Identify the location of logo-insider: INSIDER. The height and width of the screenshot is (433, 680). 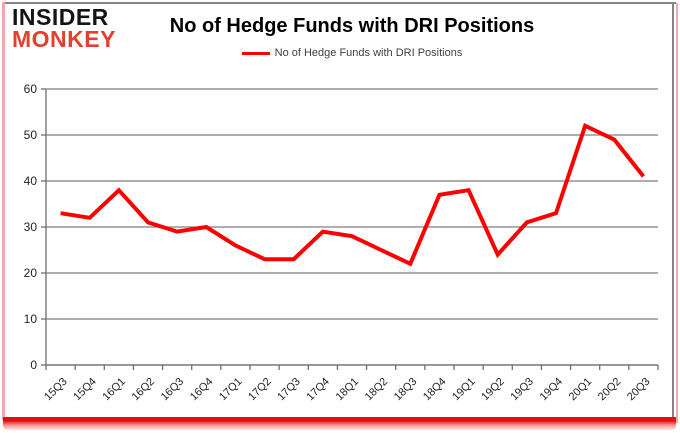
(60, 17).